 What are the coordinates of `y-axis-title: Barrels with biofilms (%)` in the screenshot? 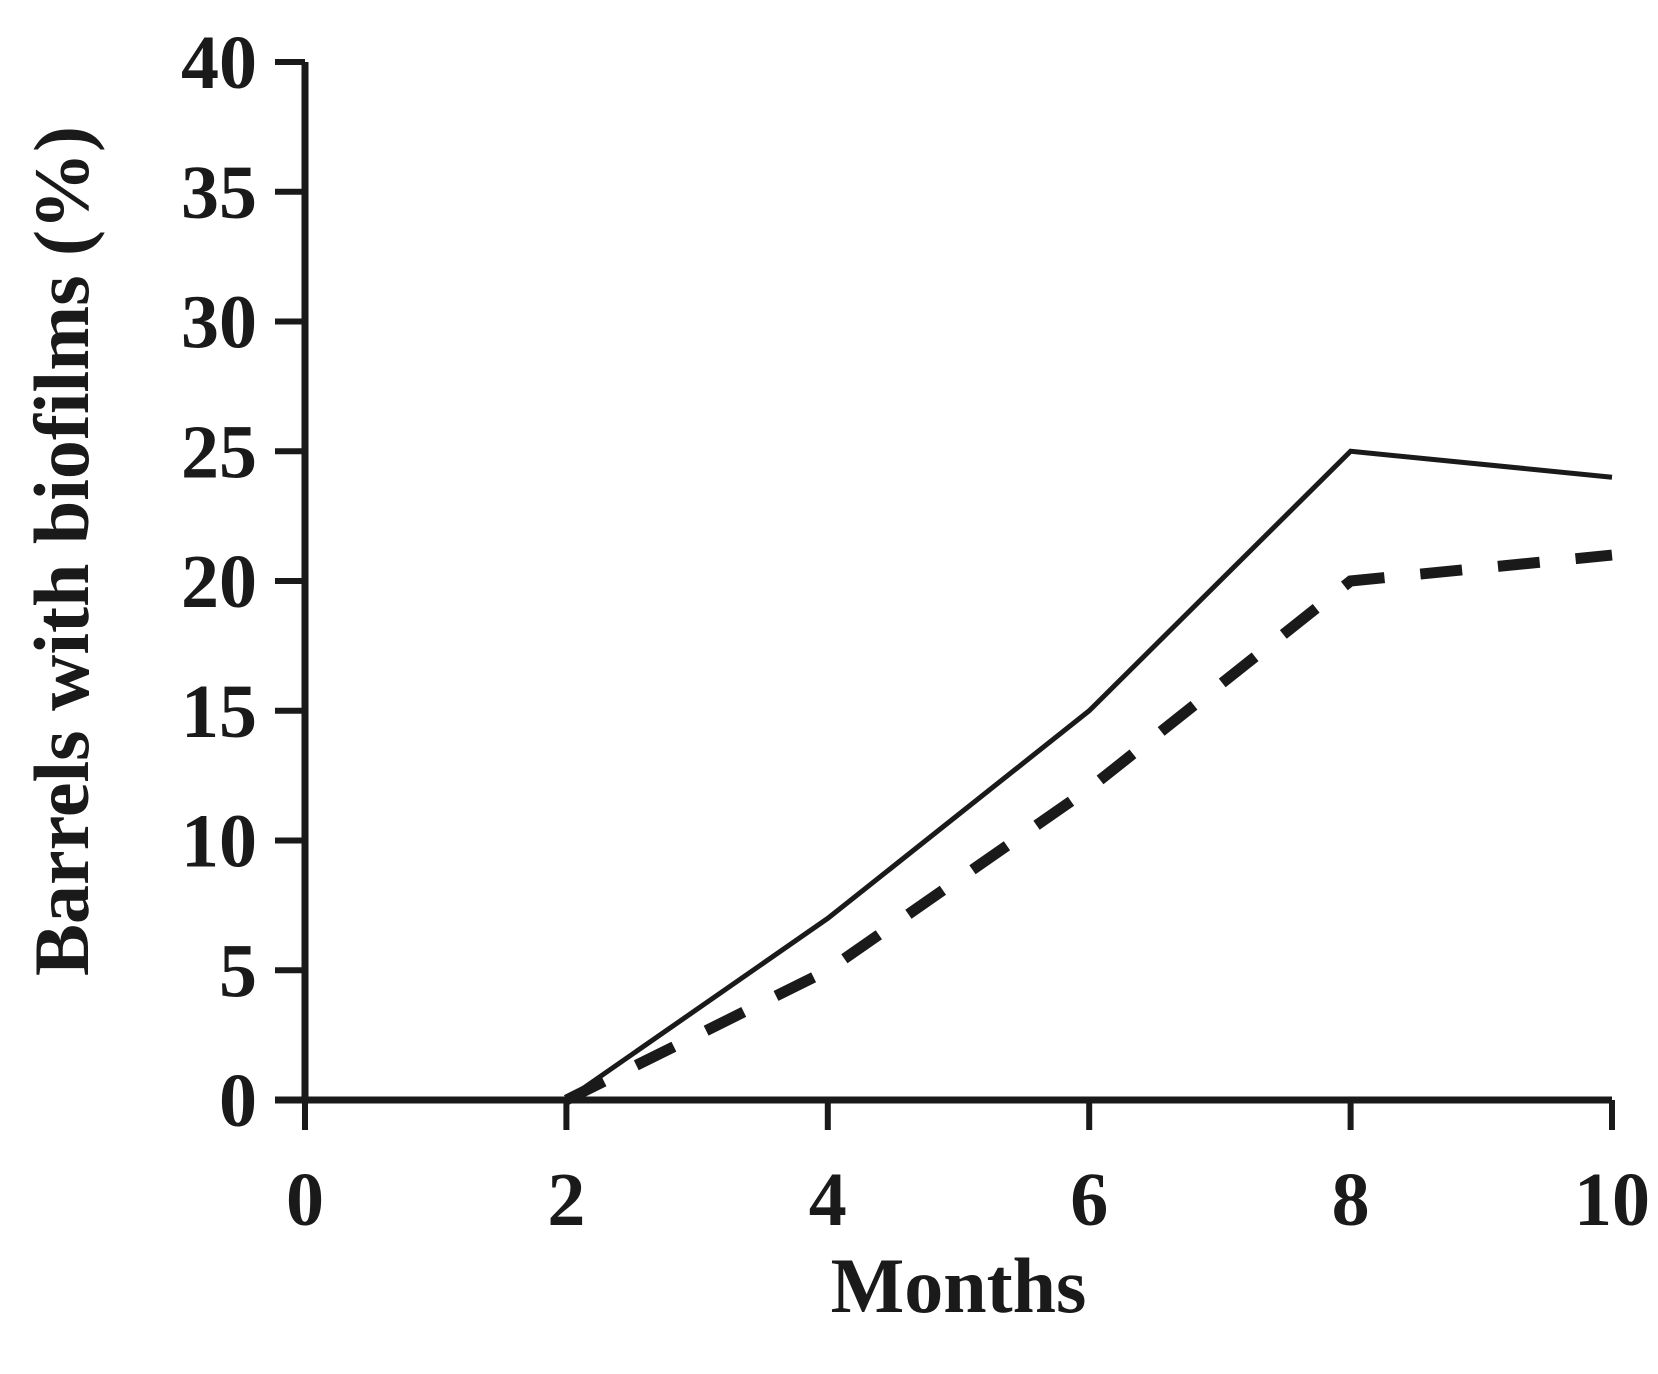 It's located at (61, 551).